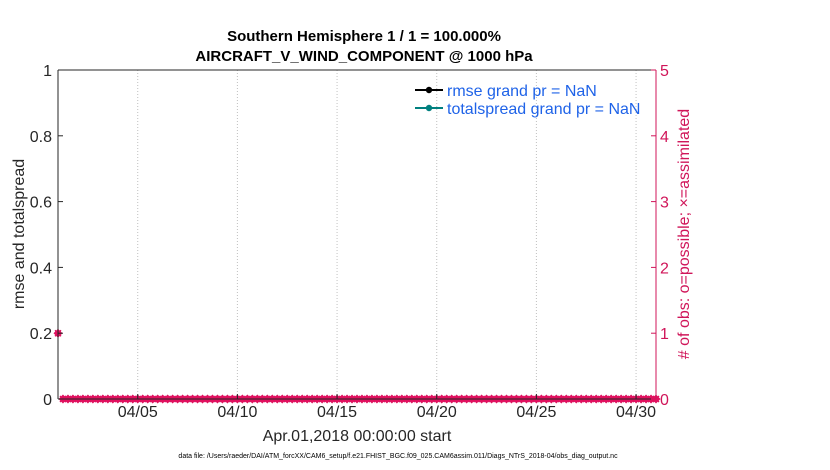 The height and width of the screenshot is (470, 830). What do you see at coordinates (47, 71) in the screenshot?
I see `y-tick-label: 1` at bounding box center [47, 71].